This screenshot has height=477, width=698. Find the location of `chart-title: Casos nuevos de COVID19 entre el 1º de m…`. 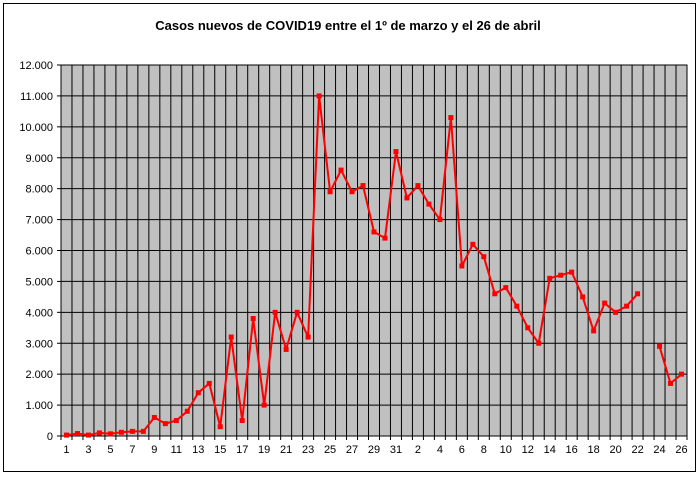

chart-title: Casos nuevos de COVID19 entre el 1º de m… is located at coordinates (348, 25).